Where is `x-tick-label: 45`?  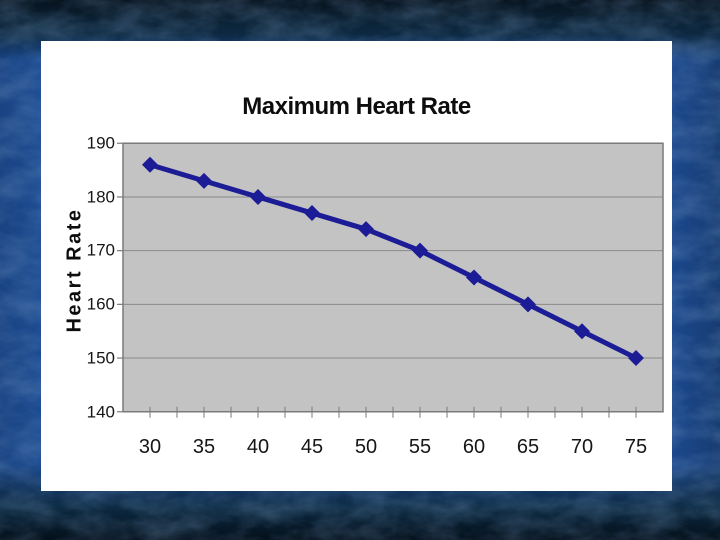
x-tick-label: 45 is located at coordinates (312, 447).